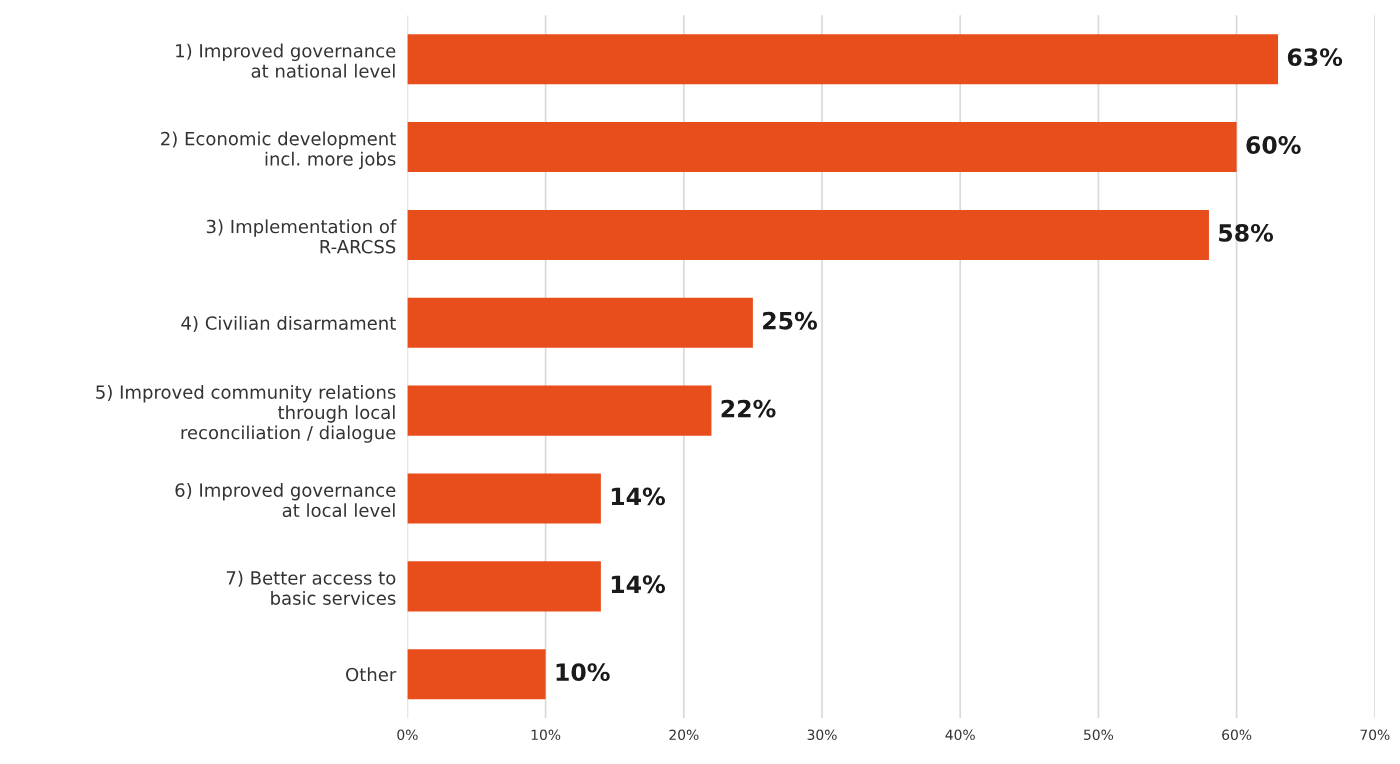 The image size is (1400, 764). What do you see at coordinates (790, 320) in the screenshot?
I see `data-label: 25%` at bounding box center [790, 320].